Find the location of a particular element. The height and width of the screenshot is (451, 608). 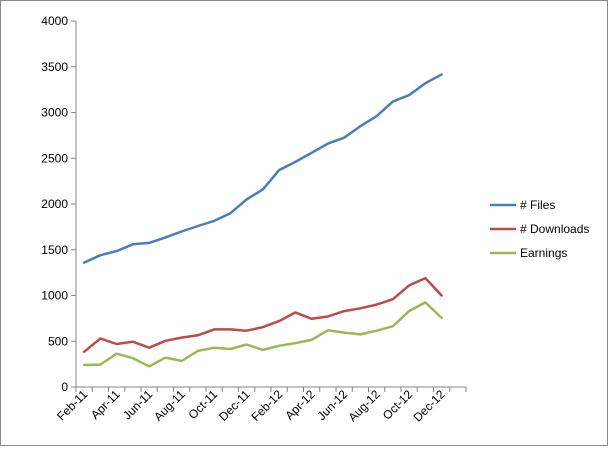

y-tick-label: 3000 is located at coordinates (54, 113).